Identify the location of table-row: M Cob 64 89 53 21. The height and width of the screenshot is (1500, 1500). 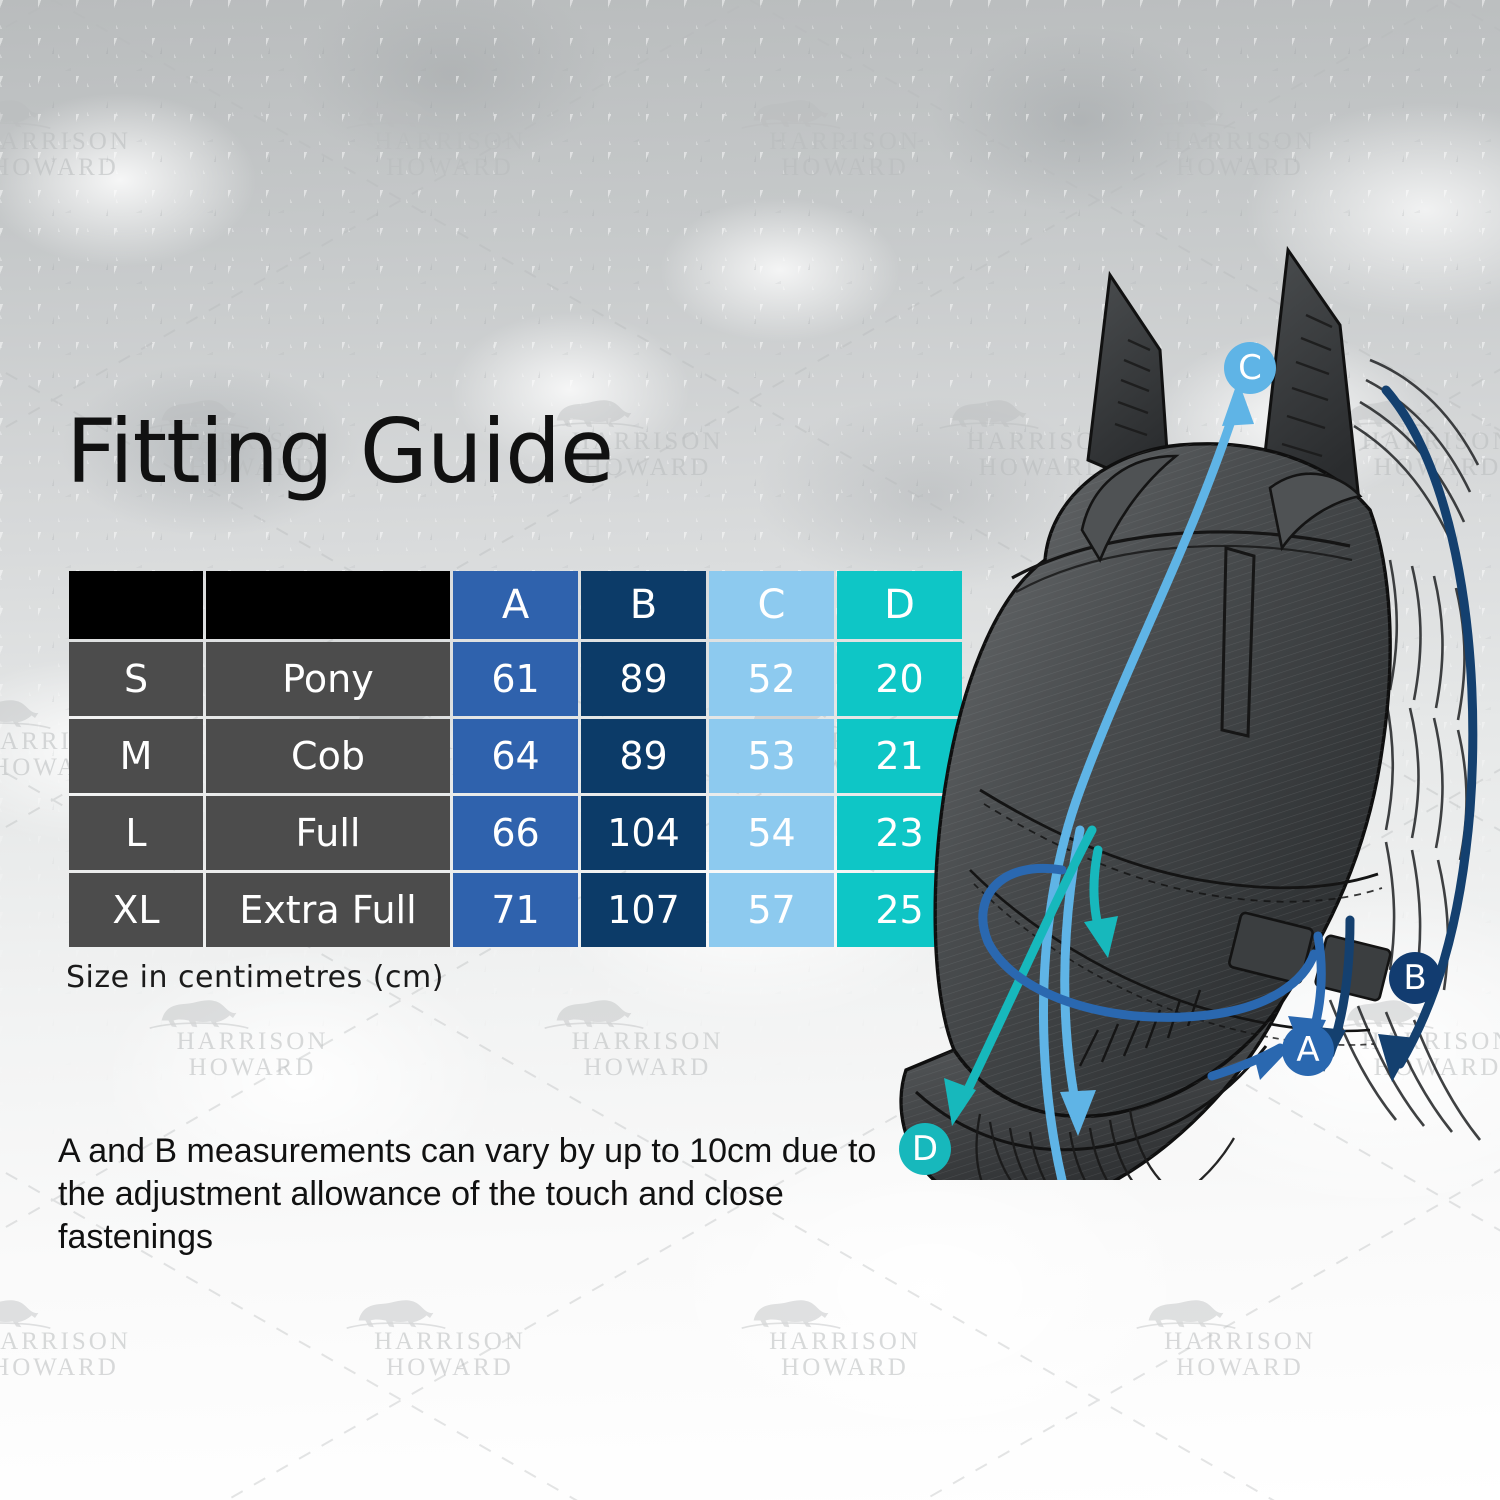
(515, 756).